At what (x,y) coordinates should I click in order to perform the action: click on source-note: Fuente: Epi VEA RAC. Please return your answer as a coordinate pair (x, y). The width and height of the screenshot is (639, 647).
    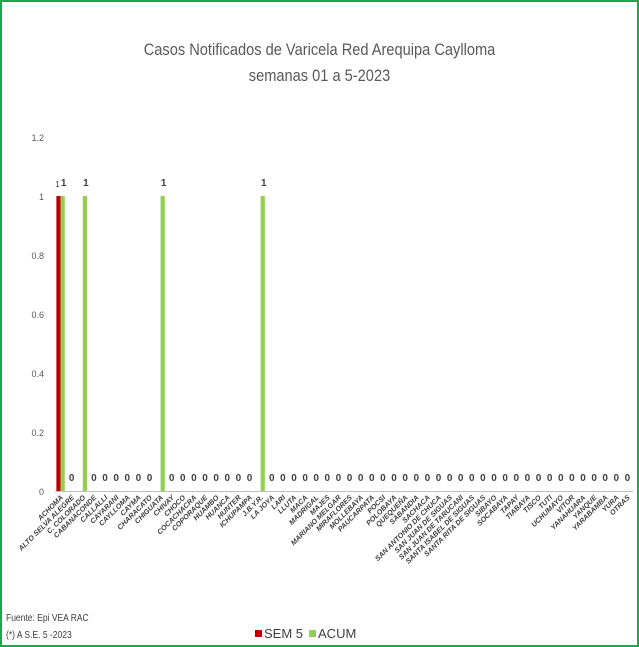
    Looking at the image, I should click on (47, 618).